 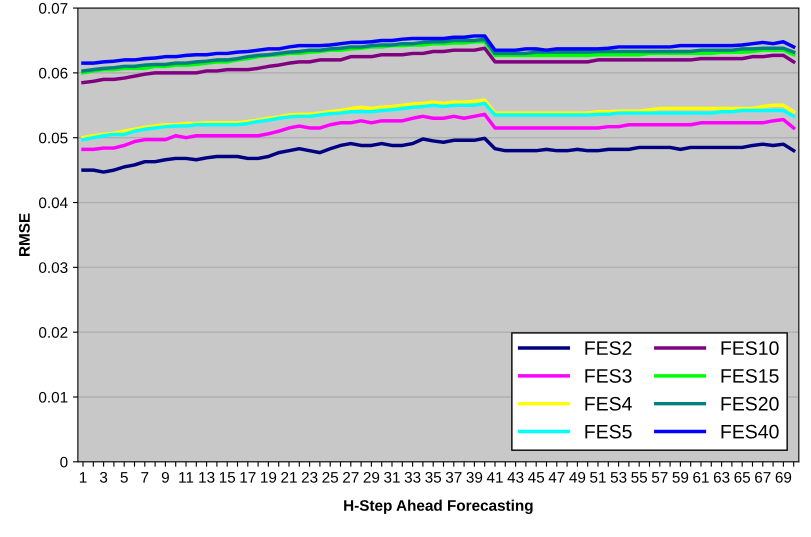 What do you see at coordinates (53, 268) in the screenshot?
I see `y-tick-label: 0.03` at bounding box center [53, 268].